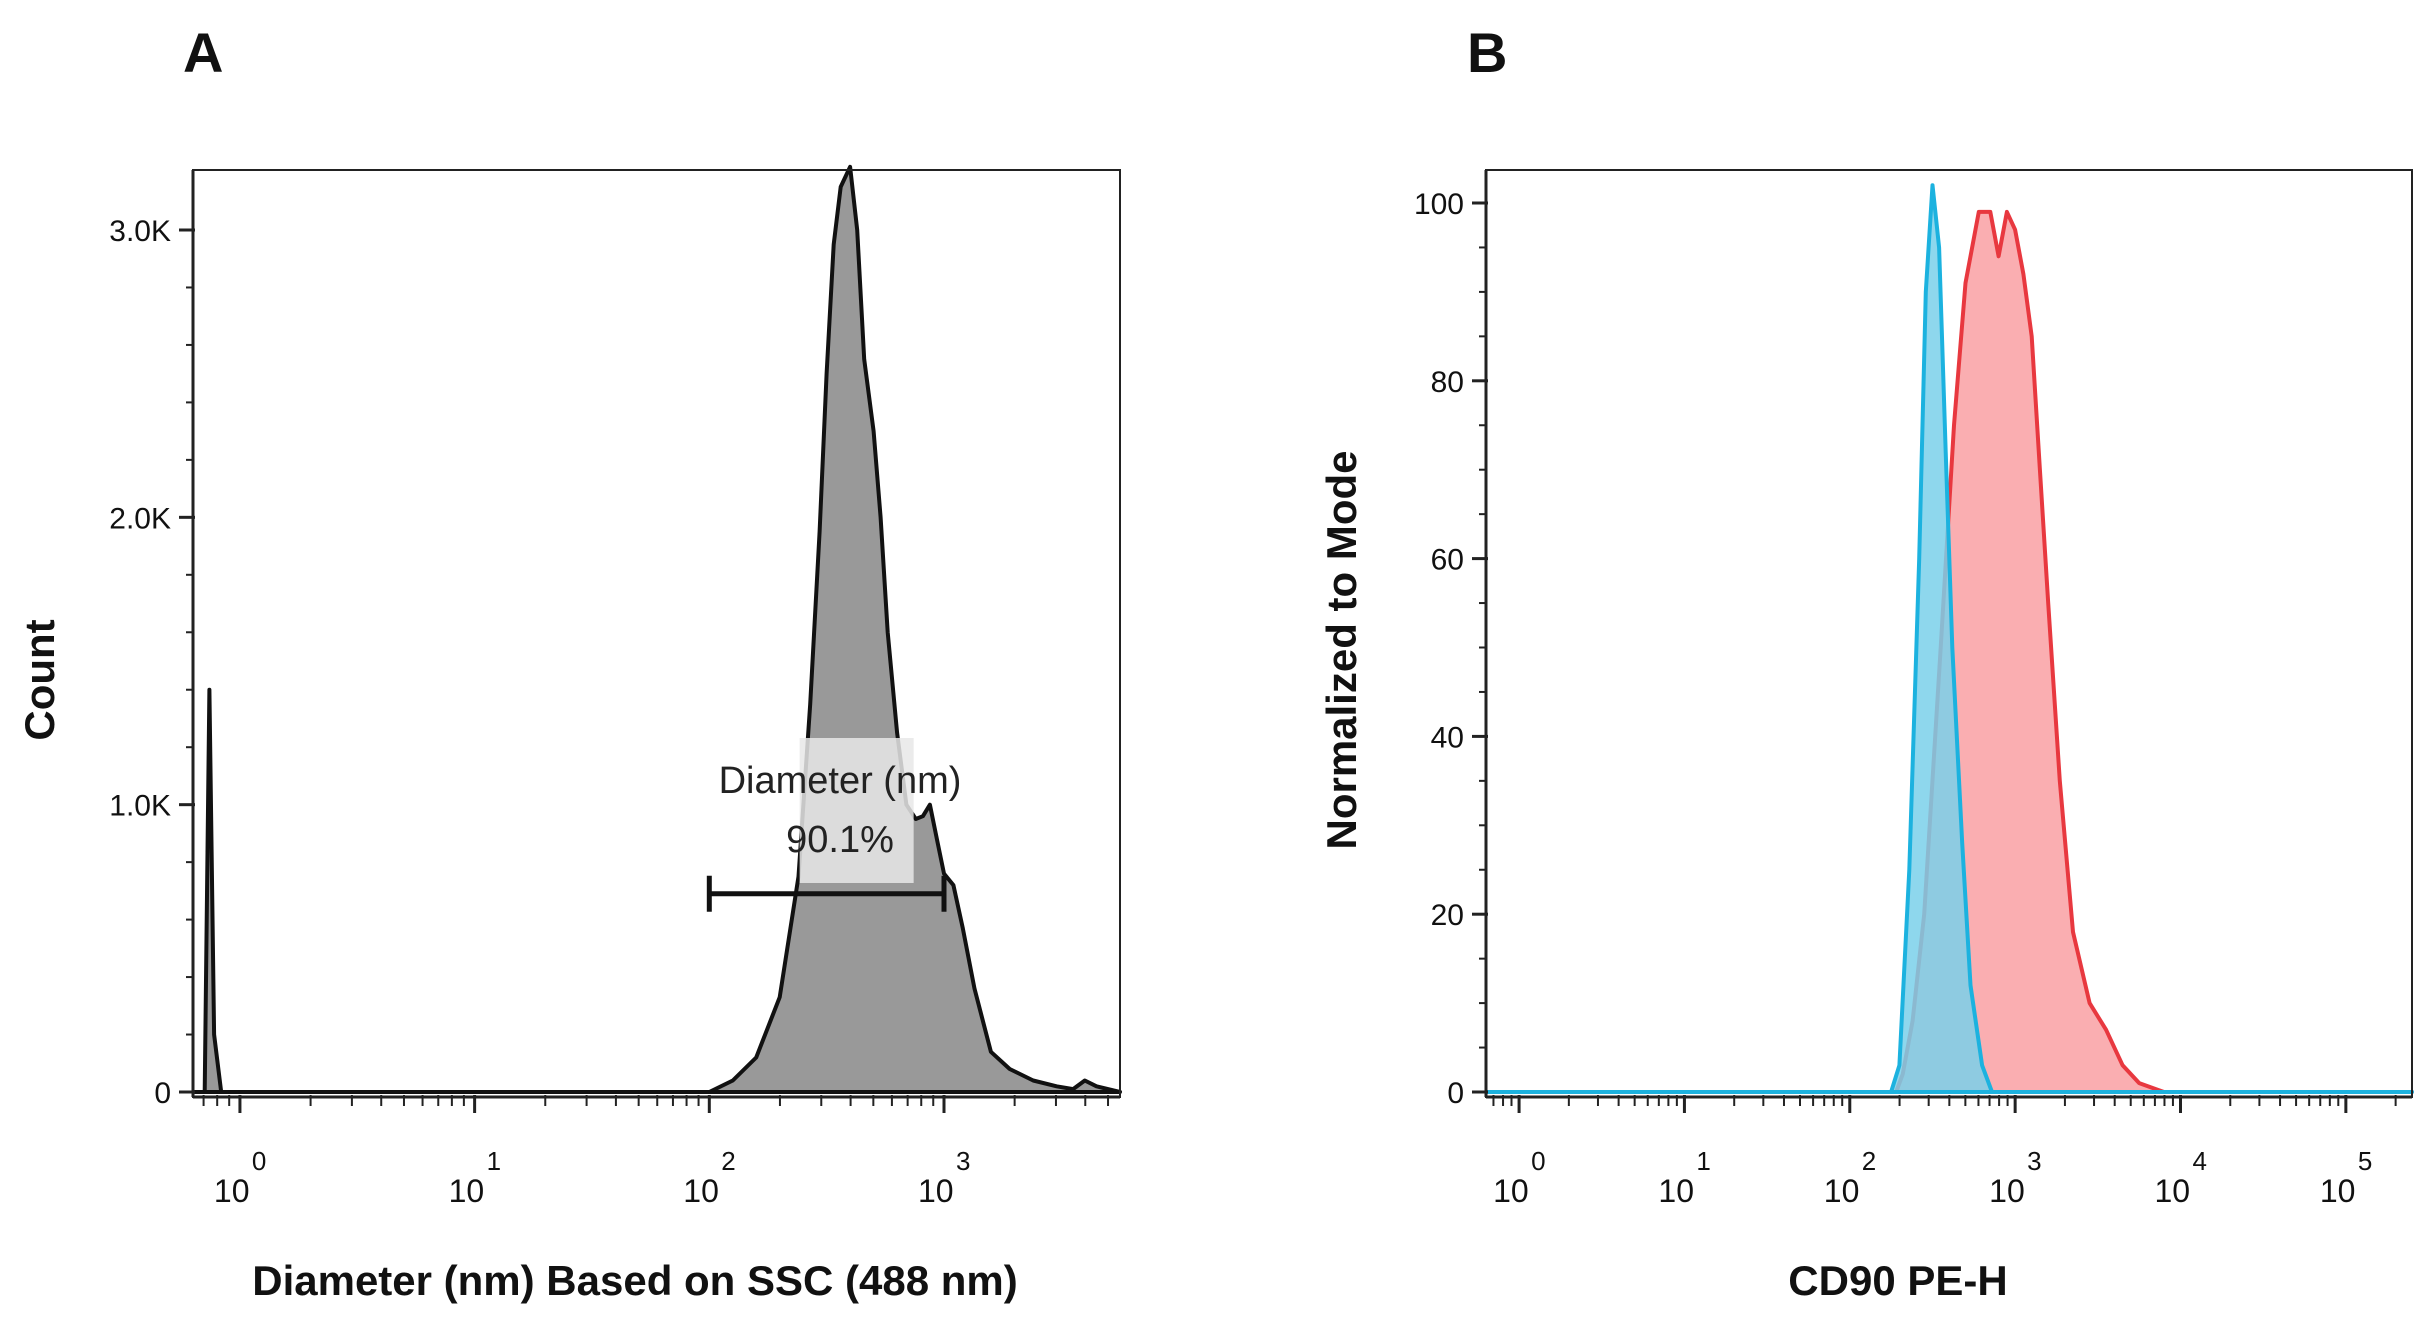 The width and height of the screenshot is (2427, 1325). I want to click on panel-a-y-axis-title: Count, so click(39, 679).